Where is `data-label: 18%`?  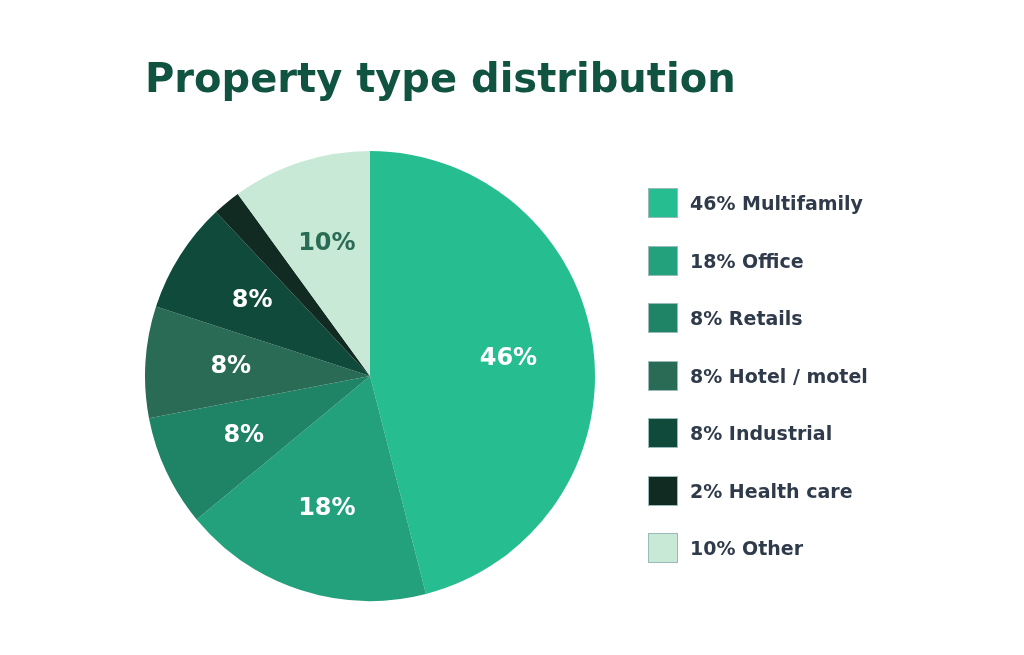 data-label: 18% is located at coordinates (327, 506).